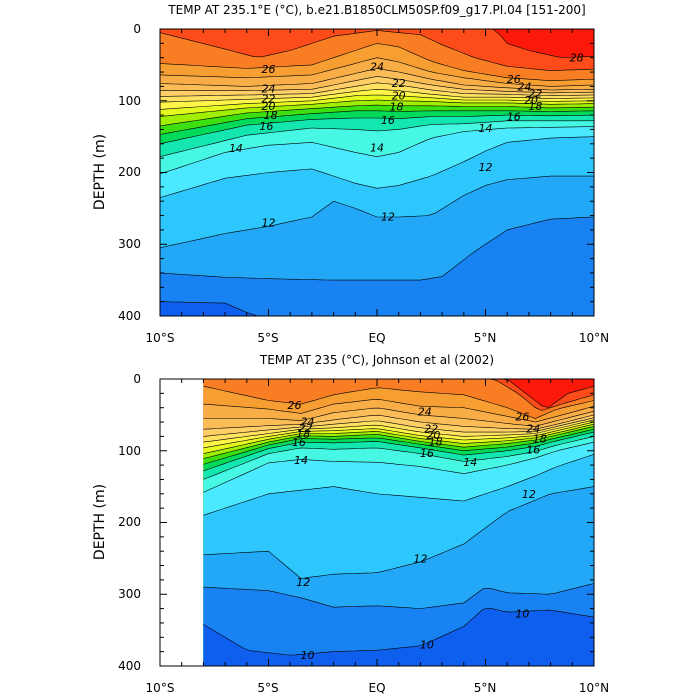  I want to click on x-tick-label: EQ, so click(376, 338).